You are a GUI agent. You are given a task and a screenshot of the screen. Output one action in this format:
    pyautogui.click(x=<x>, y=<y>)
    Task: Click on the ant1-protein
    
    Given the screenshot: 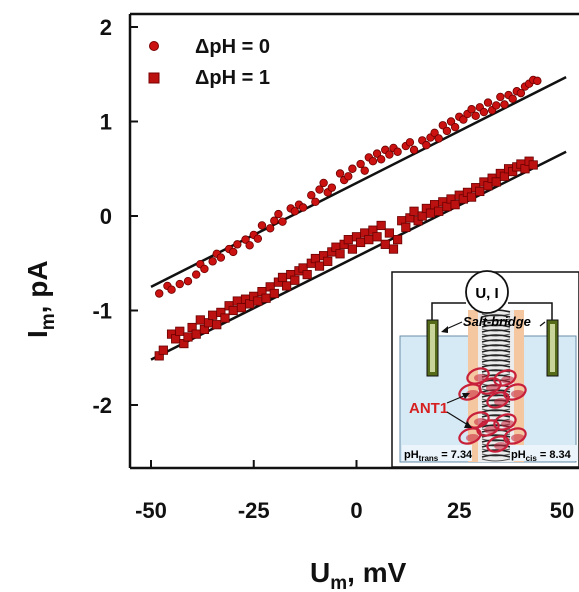 What is the action you would take?
    pyautogui.click(x=492, y=410)
    